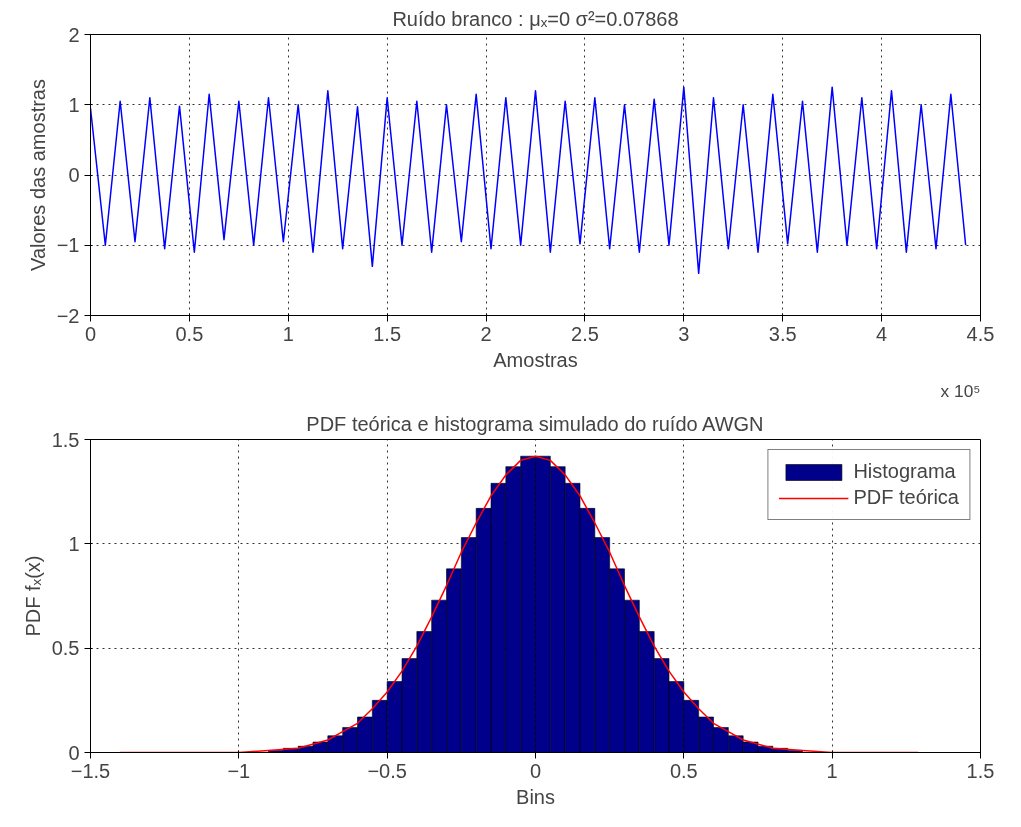 The width and height of the screenshot is (1021, 827). Describe the element at coordinates (980, 333) in the screenshot. I see `x-tick-label: 4.5` at that location.